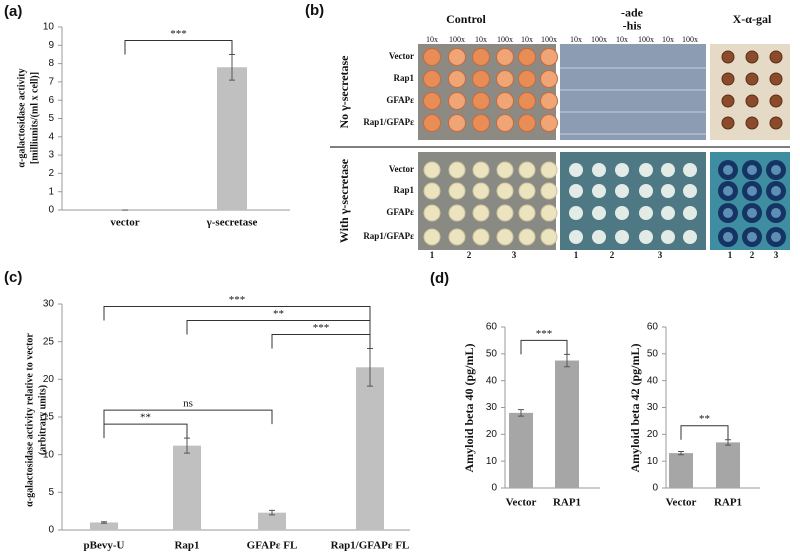 The image size is (800, 553). I want to click on y-axis-label: (arbitrary units), so click(42, 420).